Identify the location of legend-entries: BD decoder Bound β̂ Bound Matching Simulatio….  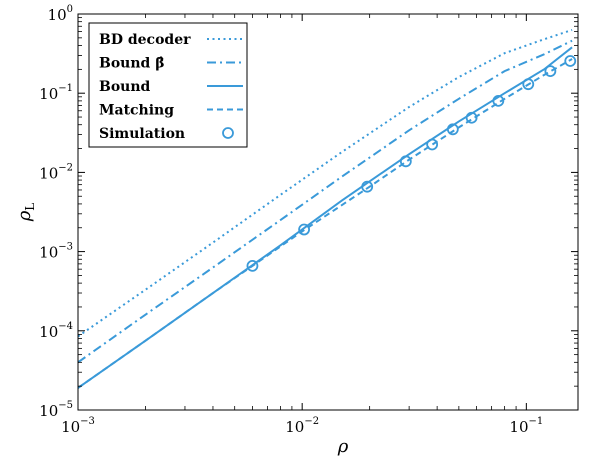
(171, 87).